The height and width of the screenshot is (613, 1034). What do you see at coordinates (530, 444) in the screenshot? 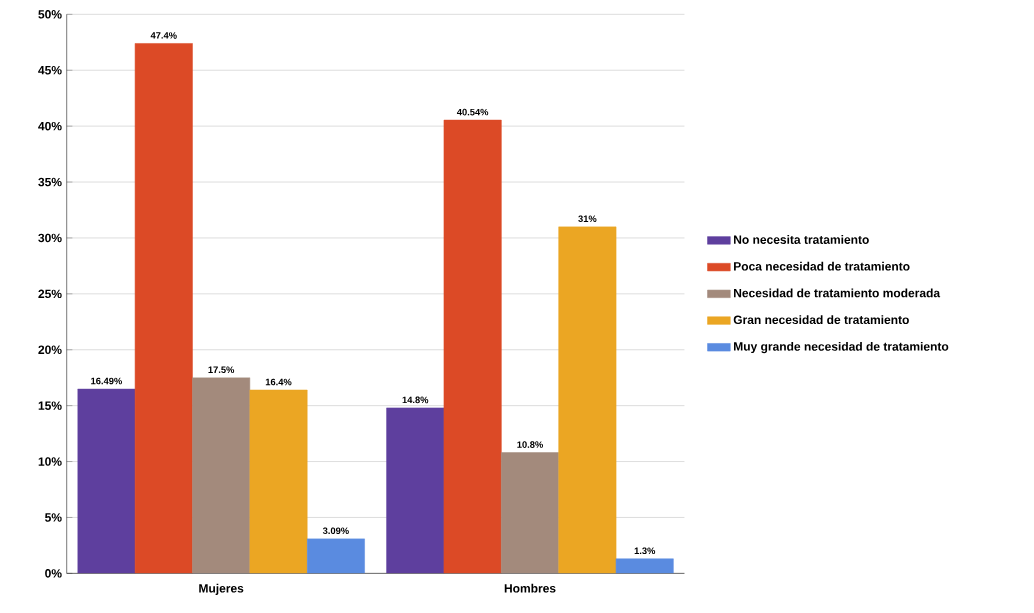
I see `data-label: 10.8%` at bounding box center [530, 444].